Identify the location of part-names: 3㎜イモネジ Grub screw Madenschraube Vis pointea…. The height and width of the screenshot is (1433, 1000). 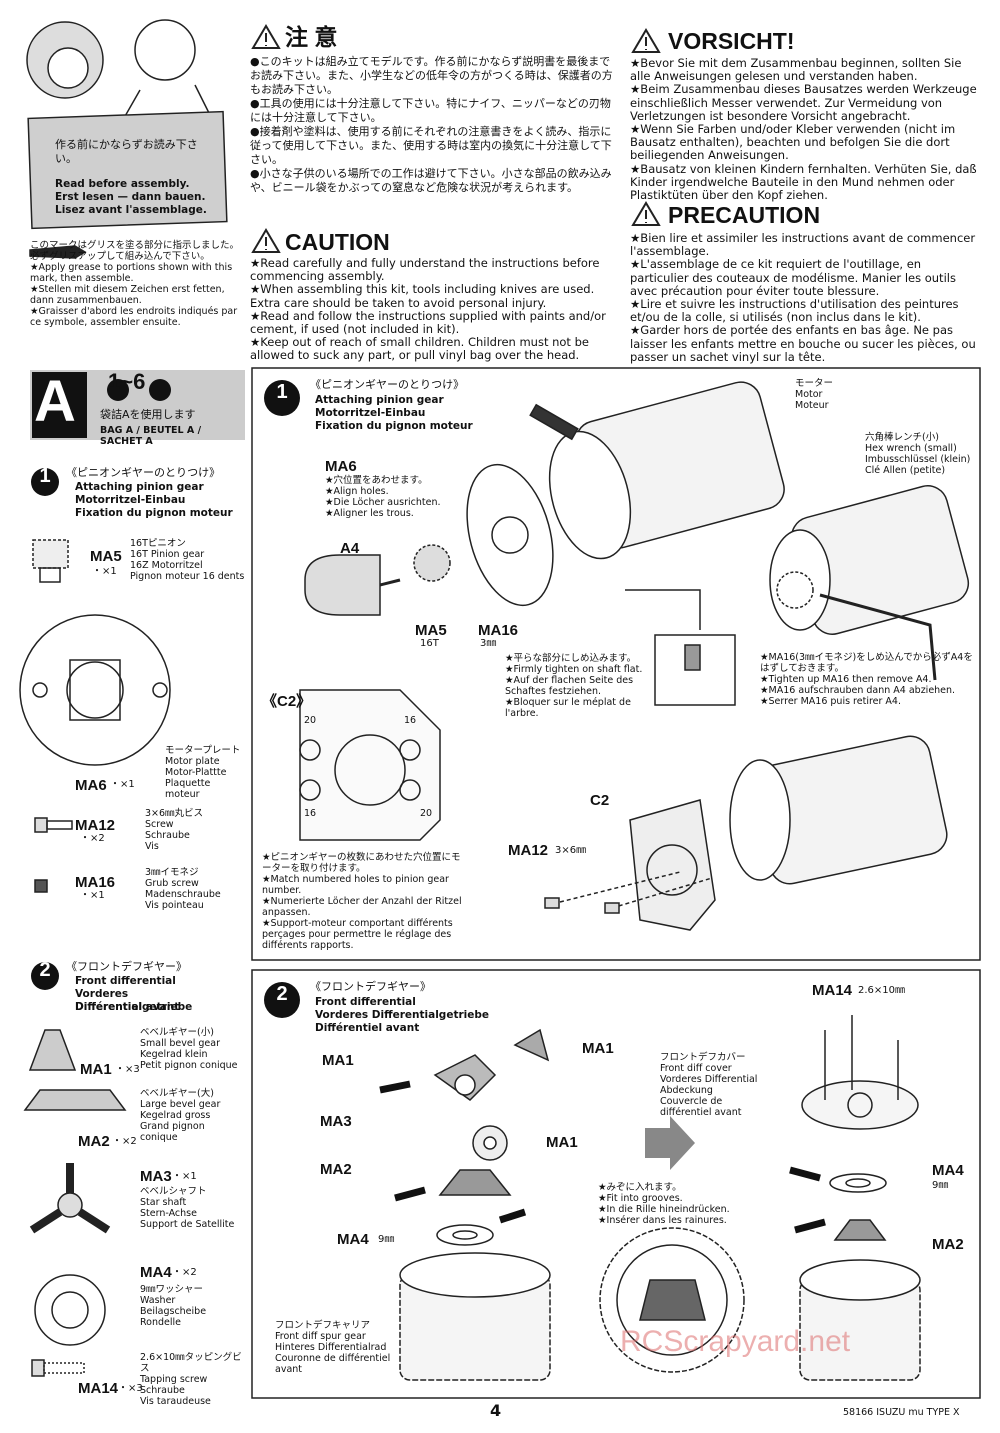
(195, 889).